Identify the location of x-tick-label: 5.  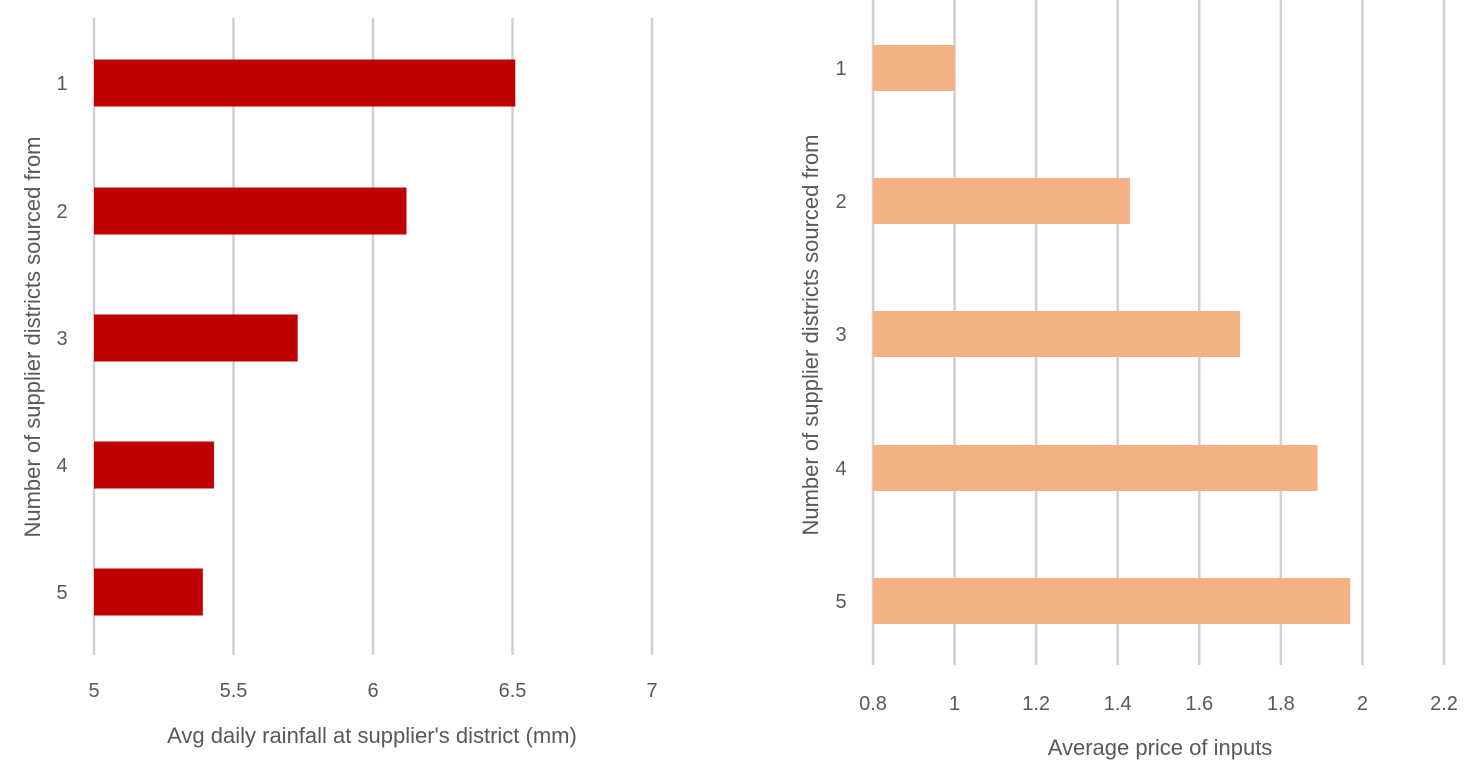
(93, 691).